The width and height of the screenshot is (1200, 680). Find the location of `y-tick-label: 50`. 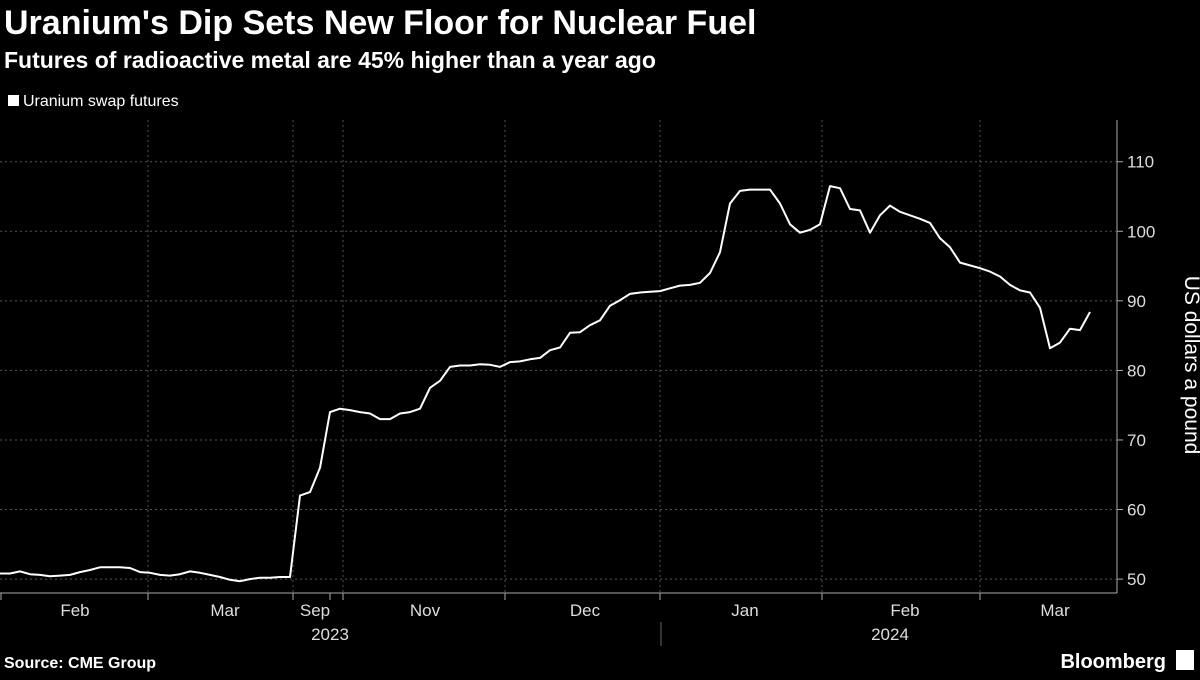

y-tick-label: 50 is located at coordinates (1136, 579).